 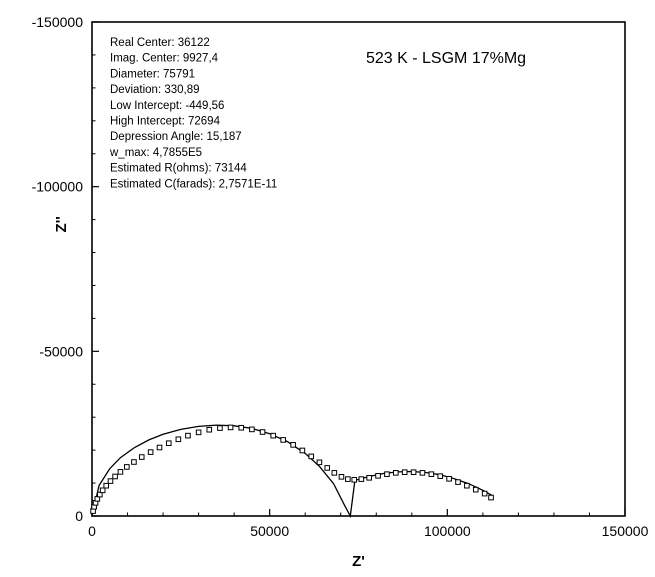 What do you see at coordinates (152, 74) in the screenshot?
I see `fit-info-line: Diameter: 75791` at bounding box center [152, 74].